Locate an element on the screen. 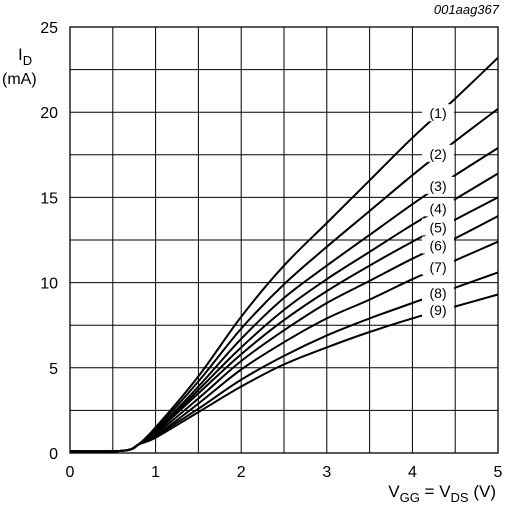 The width and height of the screenshot is (508, 509). y-axis-label-main: I is located at coordinates (20, 54).